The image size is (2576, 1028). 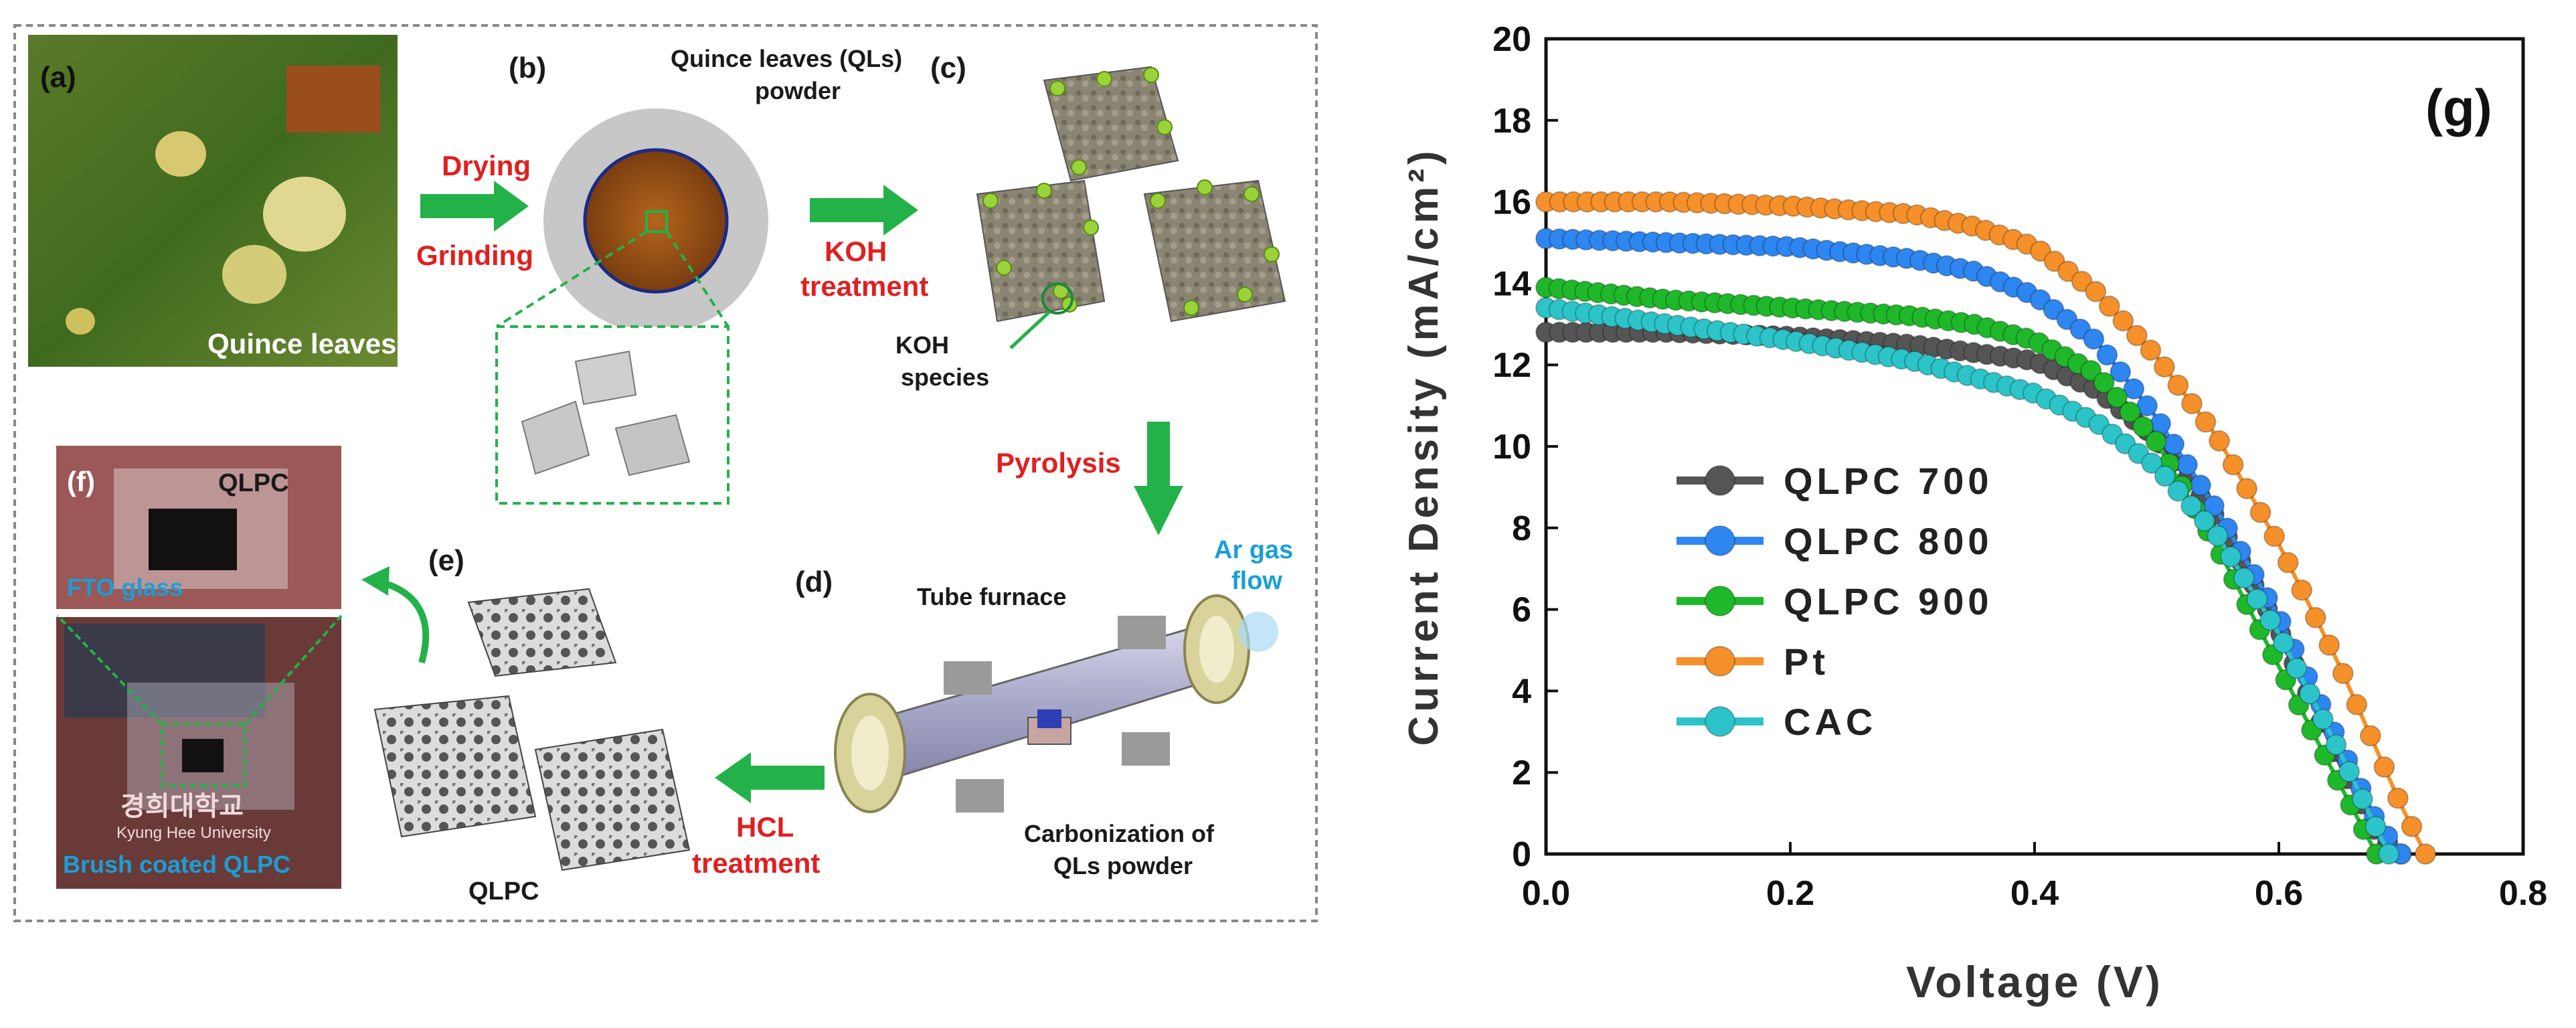 What do you see at coordinates (1256, 581) in the screenshot?
I see `ar-gas-line2: flow` at bounding box center [1256, 581].